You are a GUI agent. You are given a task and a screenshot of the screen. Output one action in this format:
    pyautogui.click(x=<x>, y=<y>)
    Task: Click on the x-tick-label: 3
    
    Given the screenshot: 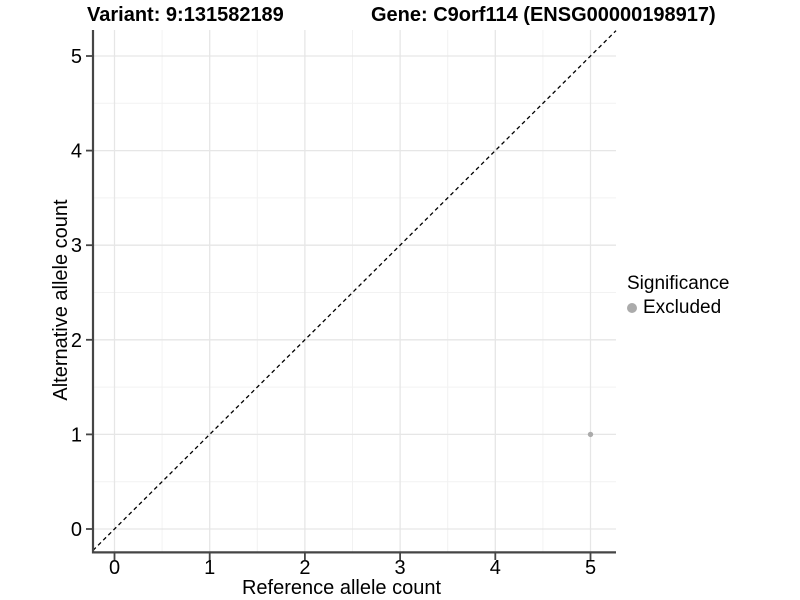 What is the action you would take?
    pyautogui.click(x=400, y=568)
    